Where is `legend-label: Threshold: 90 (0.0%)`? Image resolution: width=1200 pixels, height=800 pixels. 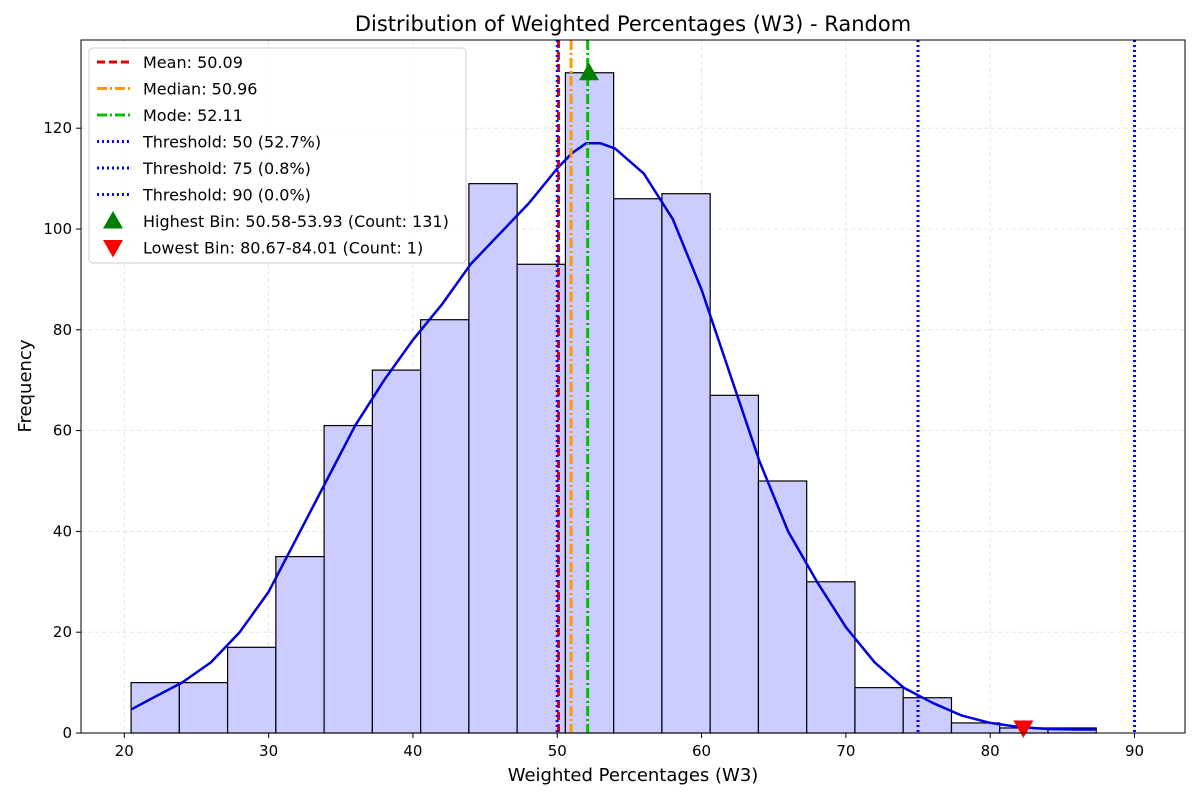 legend-label: Threshold: 90 (0.0%) is located at coordinates (226, 195).